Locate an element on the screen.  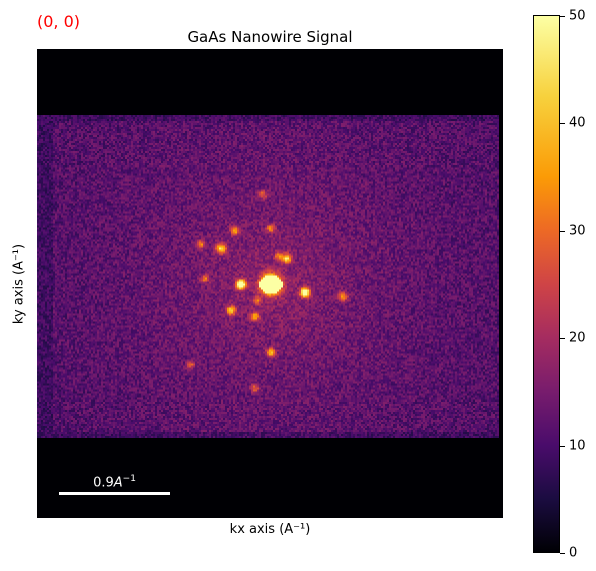
x-axis-label: kx axis (A⁻¹) is located at coordinates (270, 529).